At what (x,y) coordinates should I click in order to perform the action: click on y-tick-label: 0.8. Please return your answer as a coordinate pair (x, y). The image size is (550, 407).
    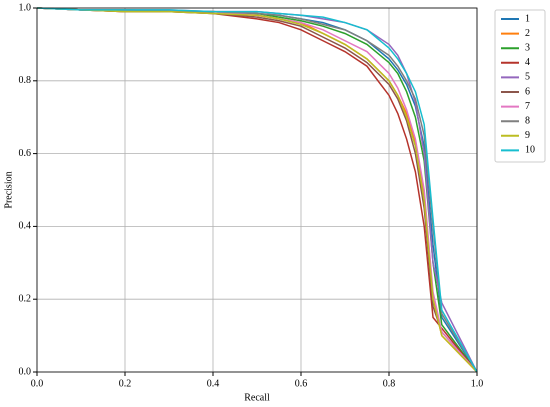
    Looking at the image, I should click on (25, 80).